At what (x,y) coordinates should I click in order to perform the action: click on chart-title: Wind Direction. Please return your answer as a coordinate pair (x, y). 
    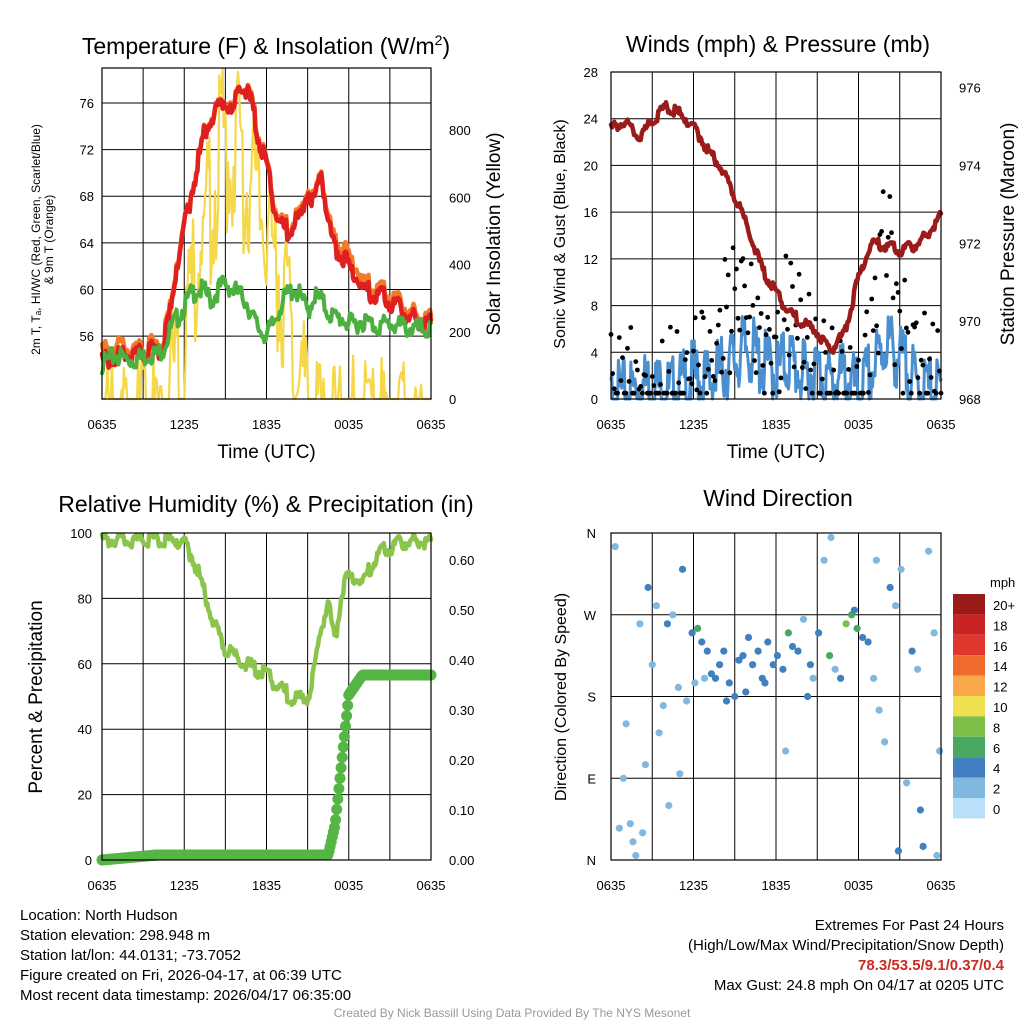
    Looking at the image, I should click on (778, 498).